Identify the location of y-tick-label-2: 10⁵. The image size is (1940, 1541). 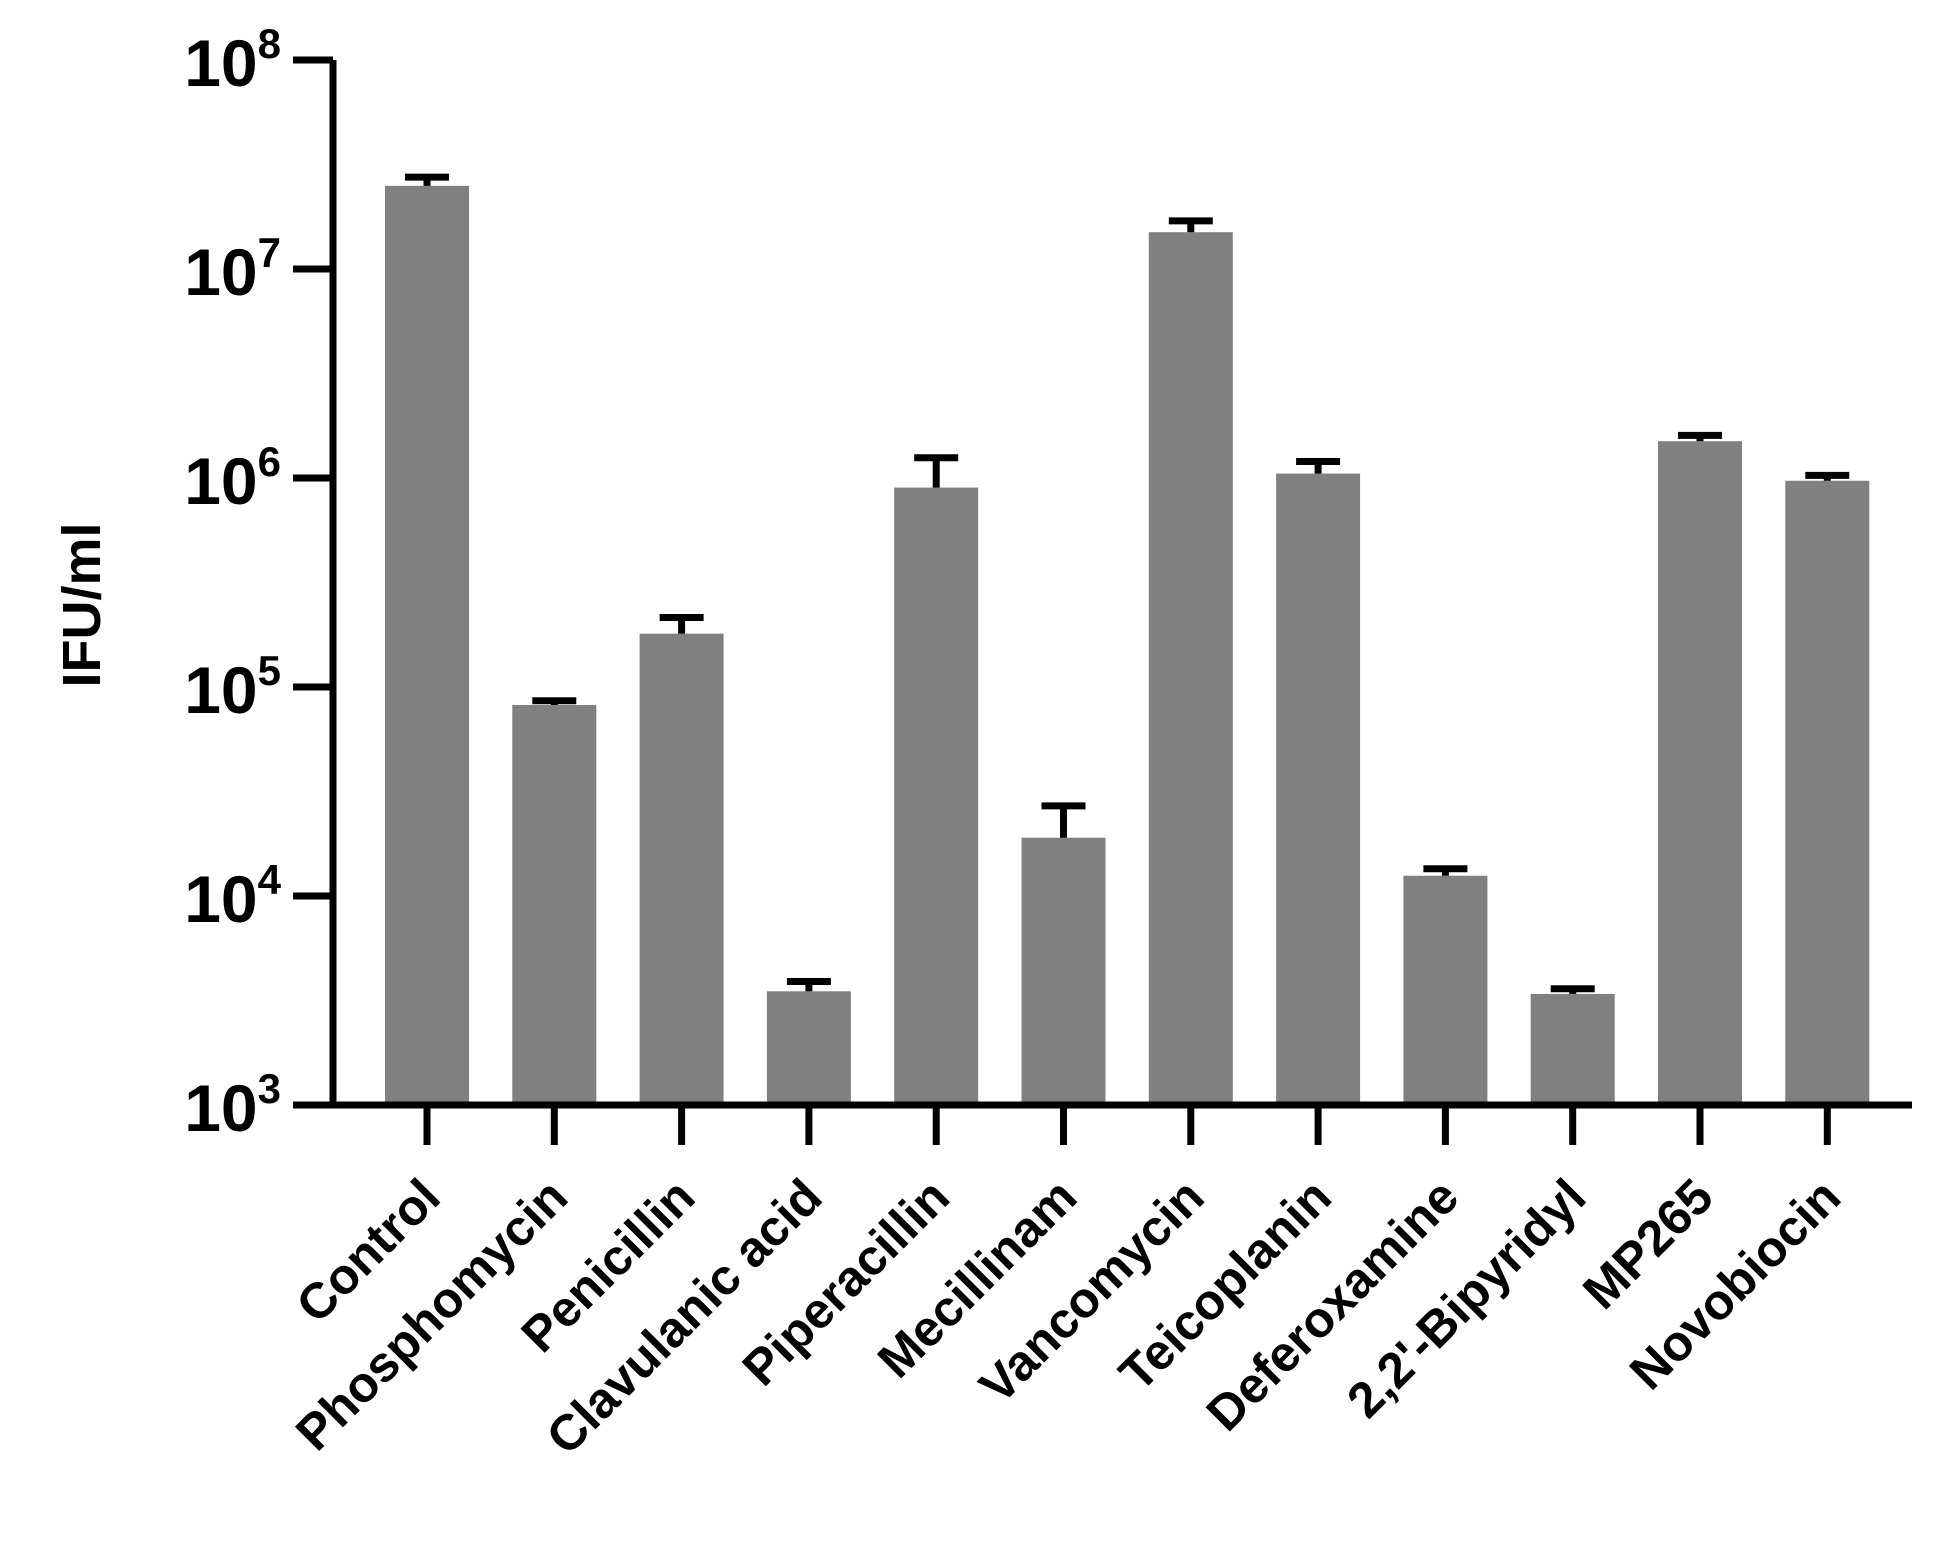
(232, 687).